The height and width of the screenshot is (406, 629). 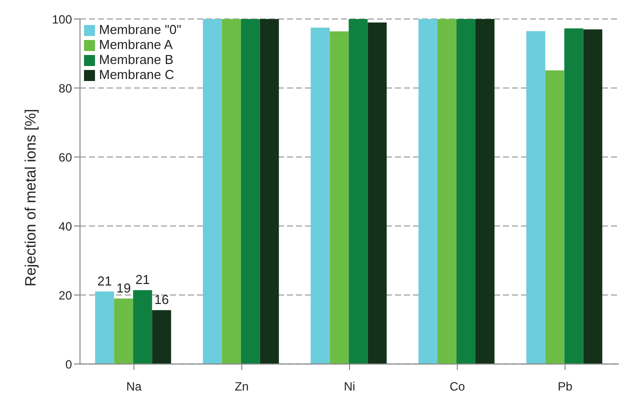 I want to click on y-tick-label: 60, so click(x=65, y=157).